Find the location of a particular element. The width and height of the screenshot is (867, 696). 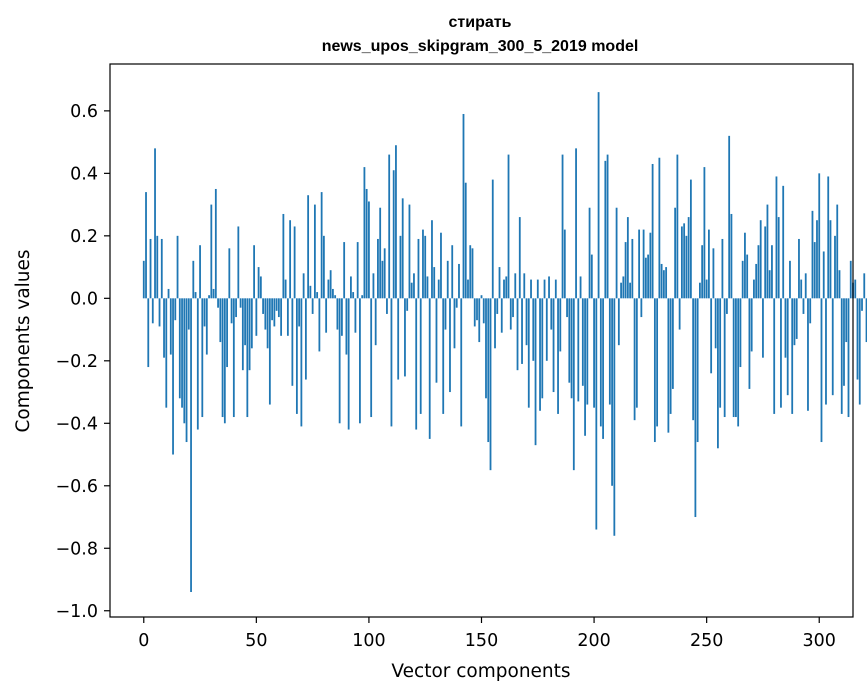

y-axis-label: Components values is located at coordinates (23, 340).